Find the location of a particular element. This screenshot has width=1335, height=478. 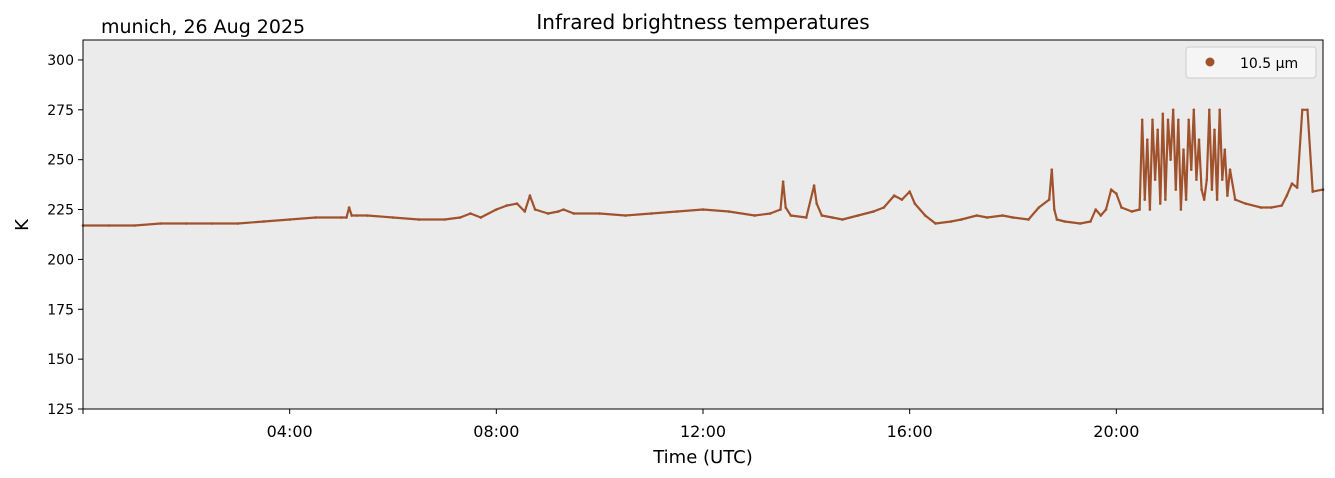

y-tick-label: 125 is located at coordinates (60, 410).